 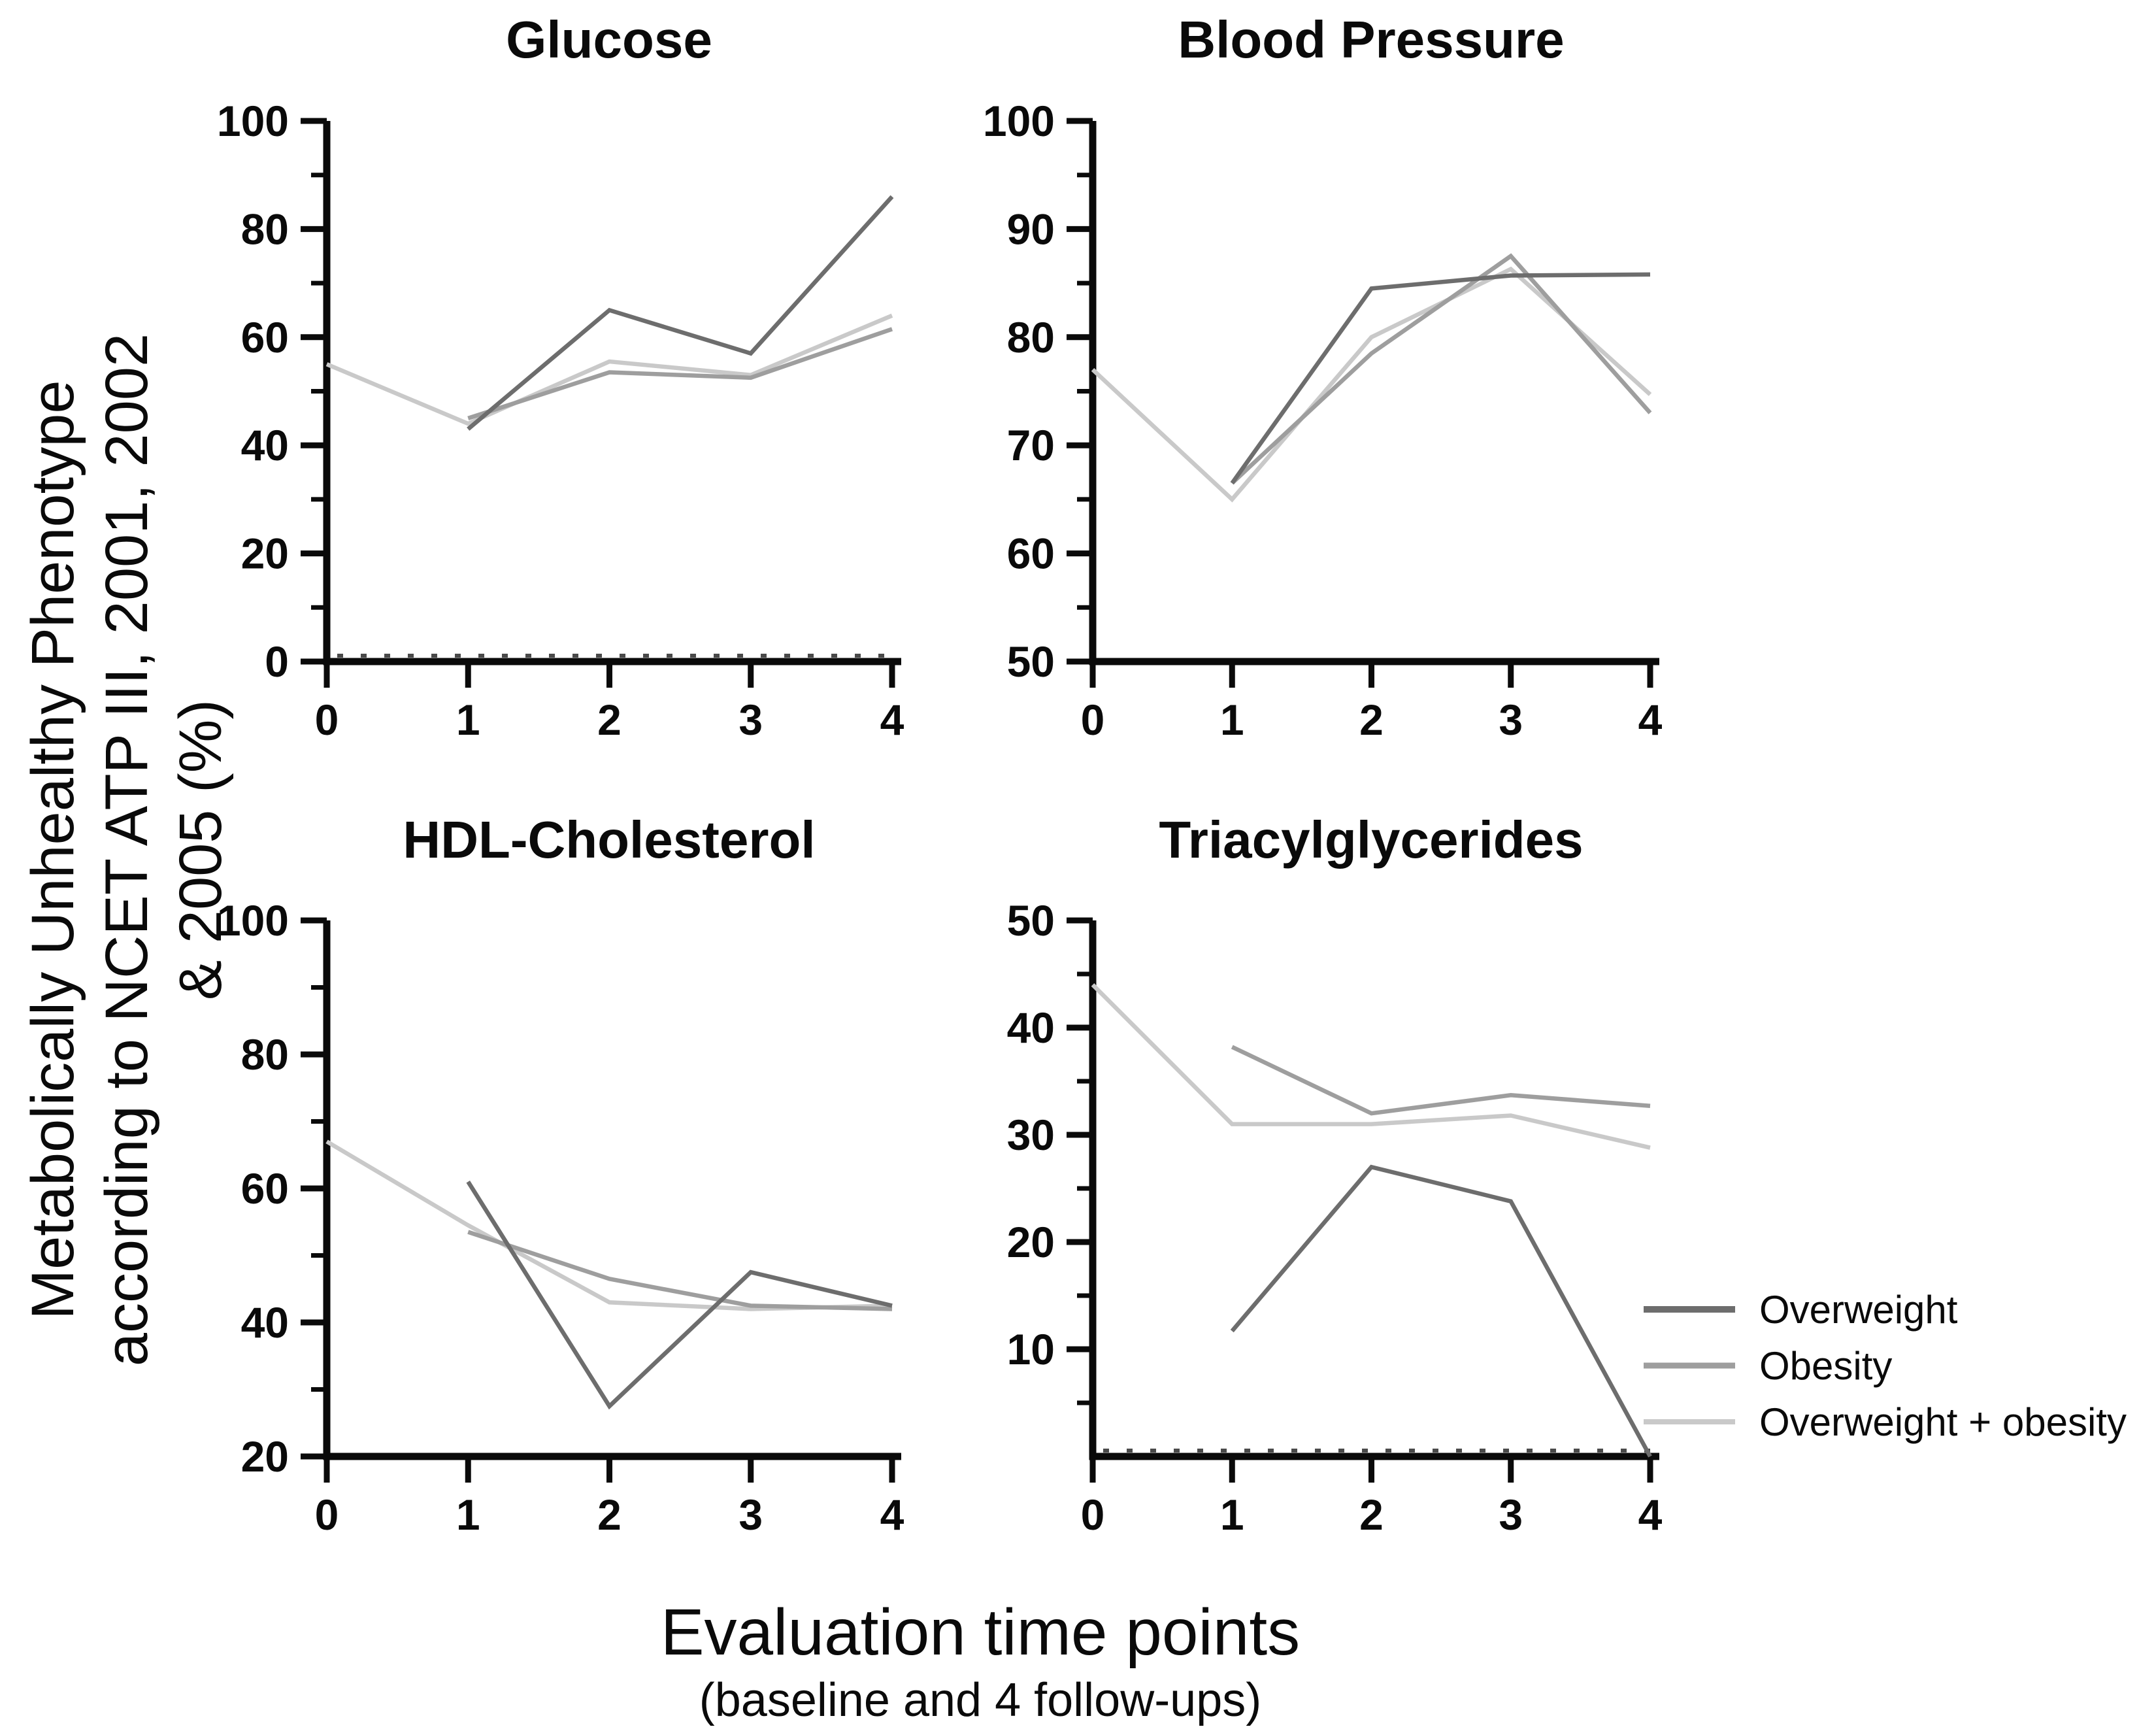 I want to click on panel-glucose: Glucose 0 20 40 60 80 100 0 1 2 3 4, so click(x=560, y=377).